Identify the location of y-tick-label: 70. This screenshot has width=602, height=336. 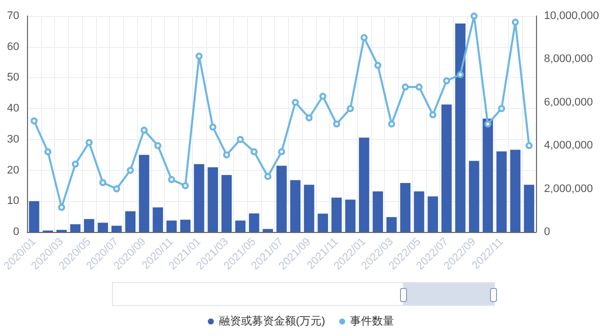
(13, 16).